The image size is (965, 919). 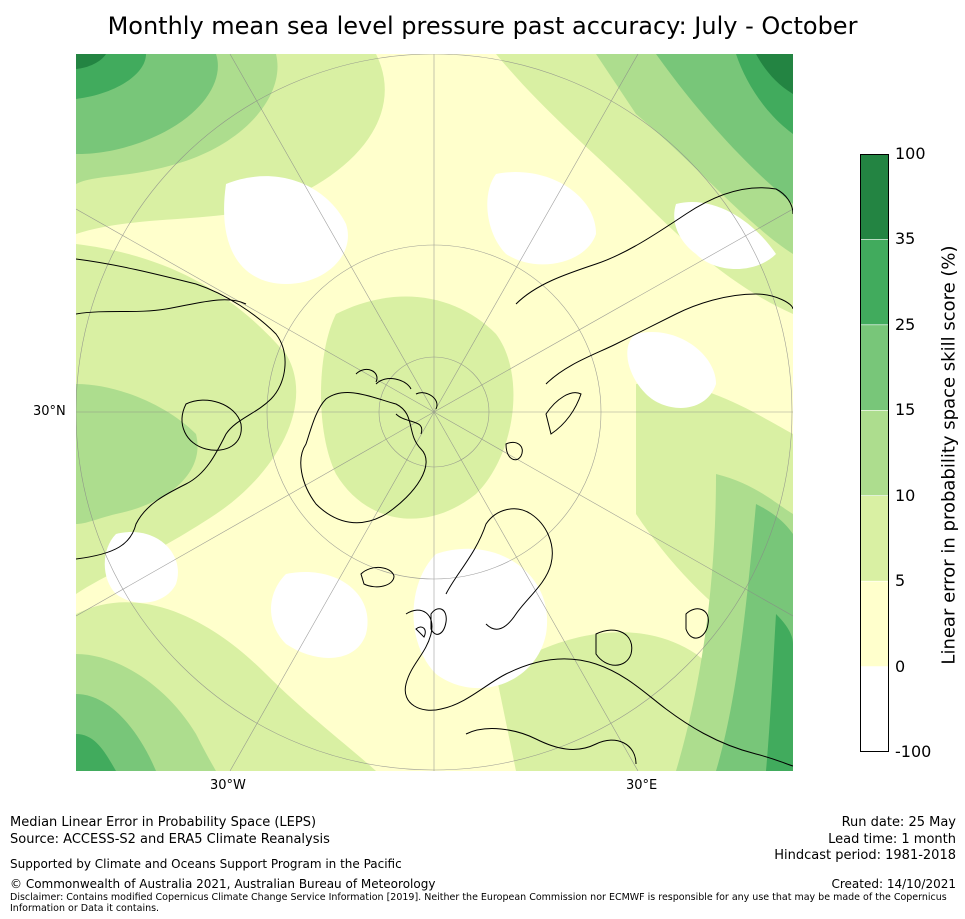 What do you see at coordinates (49, 411) in the screenshot?
I see `lat-label-30n: 30°N` at bounding box center [49, 411].